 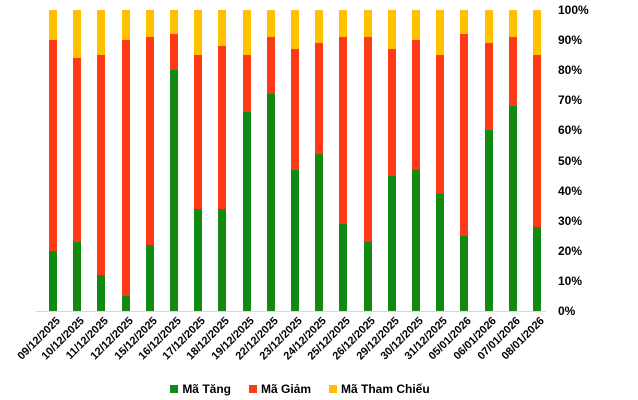 What do you see at coordinates (385, 389) in the screenshot?
I see `legend-label: Mã Tham Chiếu` at bounding box center [385, 389].